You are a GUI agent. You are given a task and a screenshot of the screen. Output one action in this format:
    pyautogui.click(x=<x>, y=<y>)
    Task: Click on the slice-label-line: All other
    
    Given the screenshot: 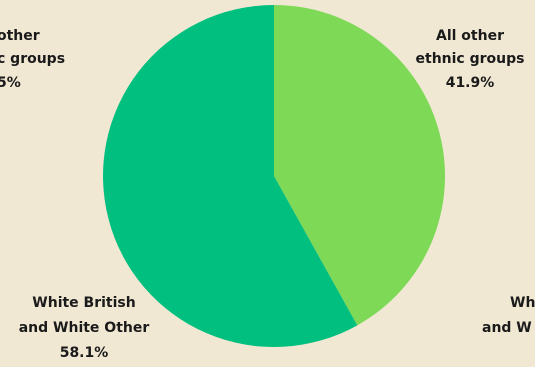 What is the action you would take?
    pyautogui.click(x=470, y=36)
    